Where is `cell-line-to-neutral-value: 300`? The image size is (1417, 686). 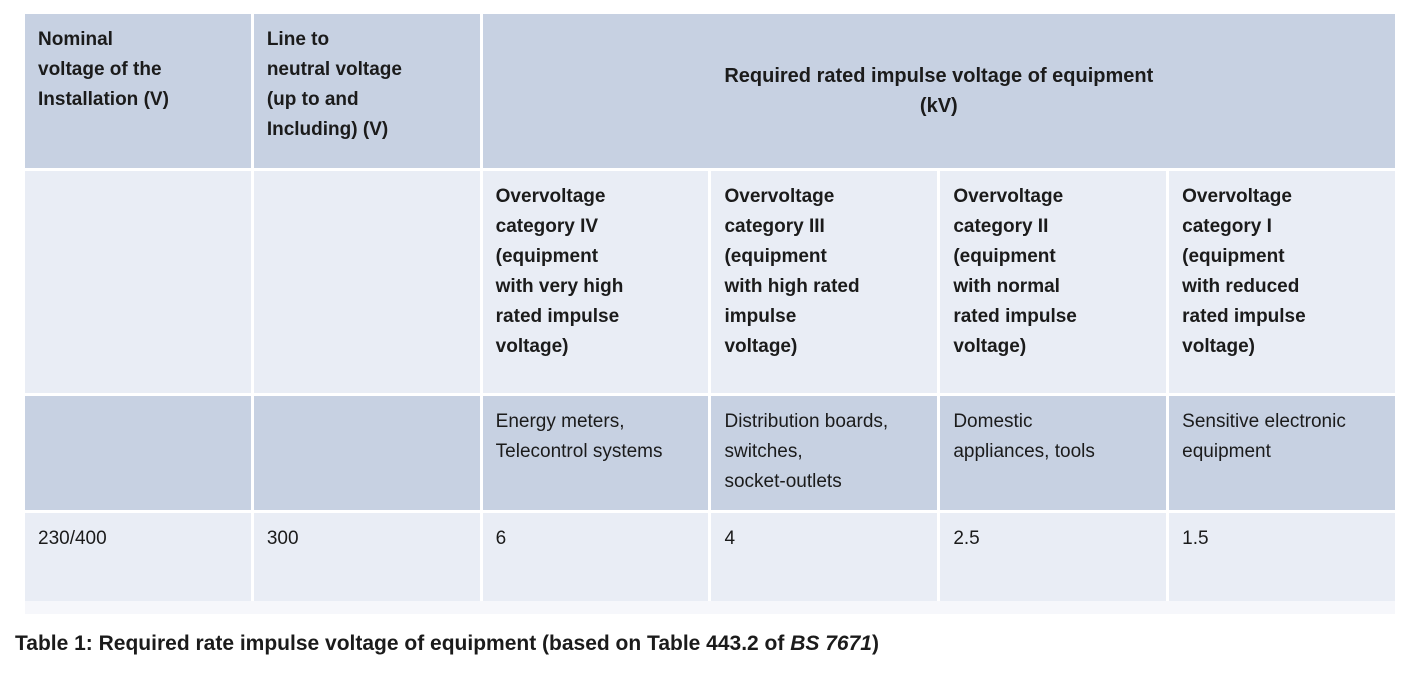 cell-line-to-neutral-value: 300 is located at coordinates (366, 557).